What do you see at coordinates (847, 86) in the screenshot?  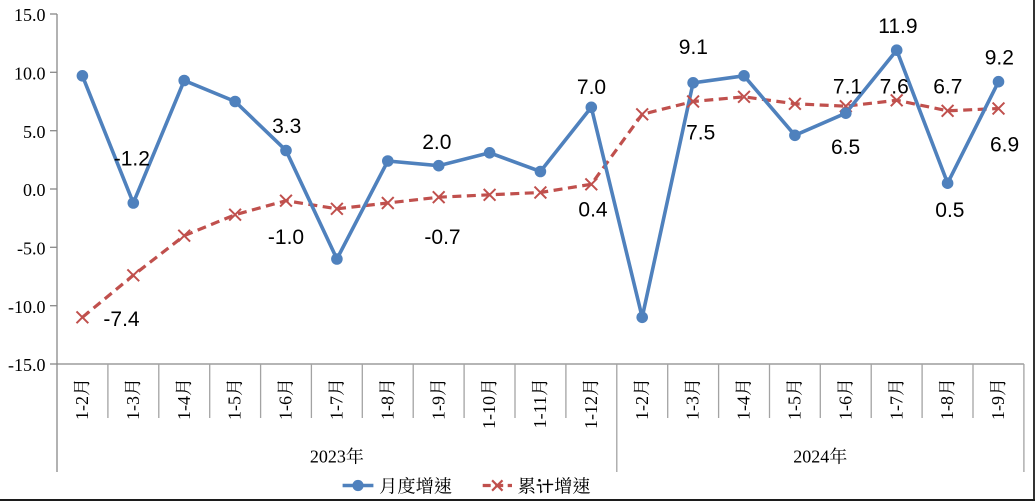 I see `svg-text: 7.1` at bounding box center [847, 86].